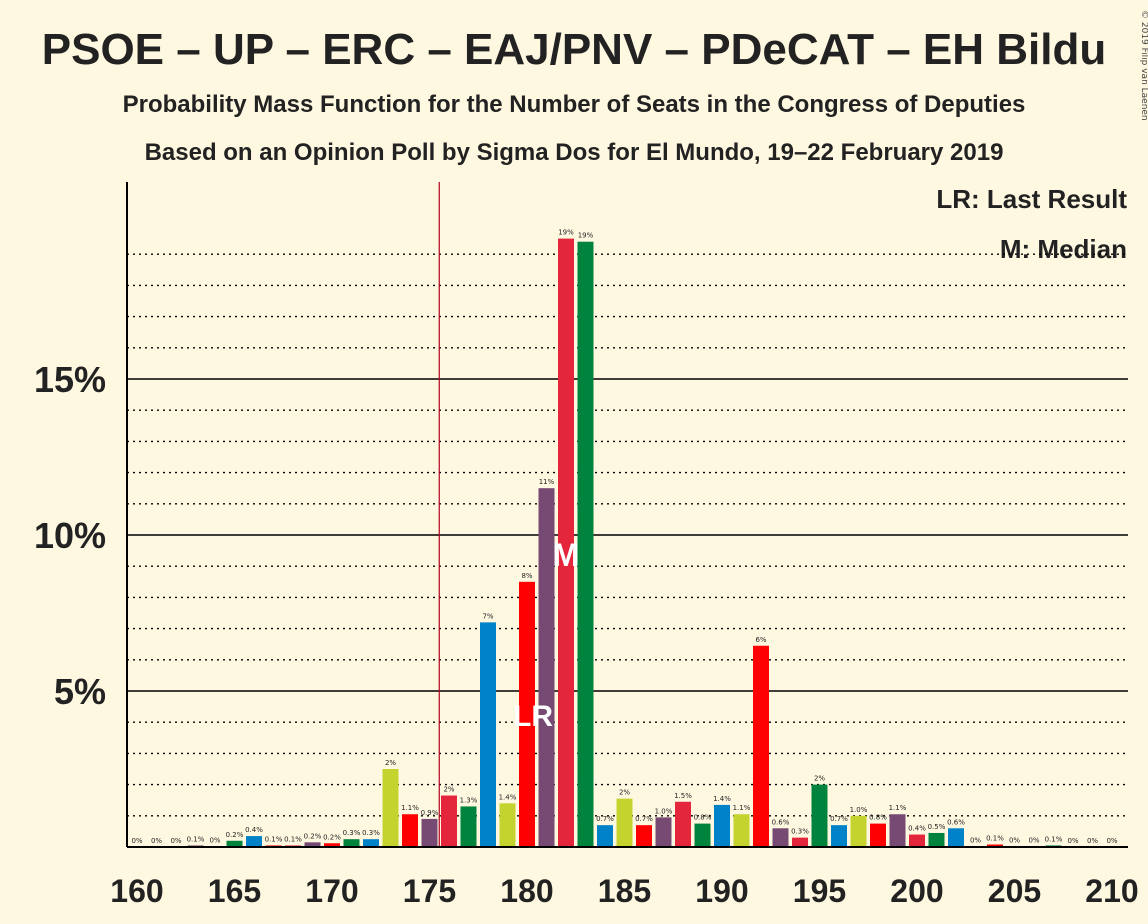 The image size is (1148, 924). I want to click on x-tick-label: 190, so click(721, 891).